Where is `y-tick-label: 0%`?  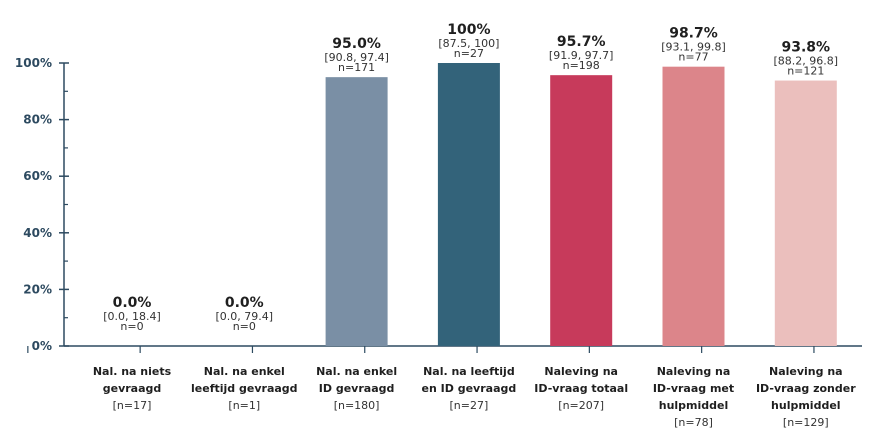
y-tick-label: 0% is located at coordinates (42, 346).